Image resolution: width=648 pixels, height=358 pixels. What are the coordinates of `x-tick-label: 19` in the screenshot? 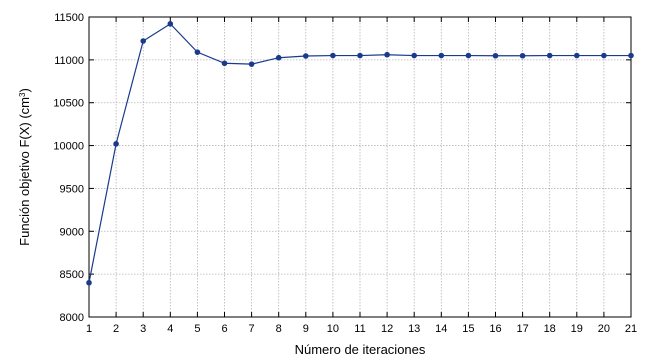 It's located at (577, 329).